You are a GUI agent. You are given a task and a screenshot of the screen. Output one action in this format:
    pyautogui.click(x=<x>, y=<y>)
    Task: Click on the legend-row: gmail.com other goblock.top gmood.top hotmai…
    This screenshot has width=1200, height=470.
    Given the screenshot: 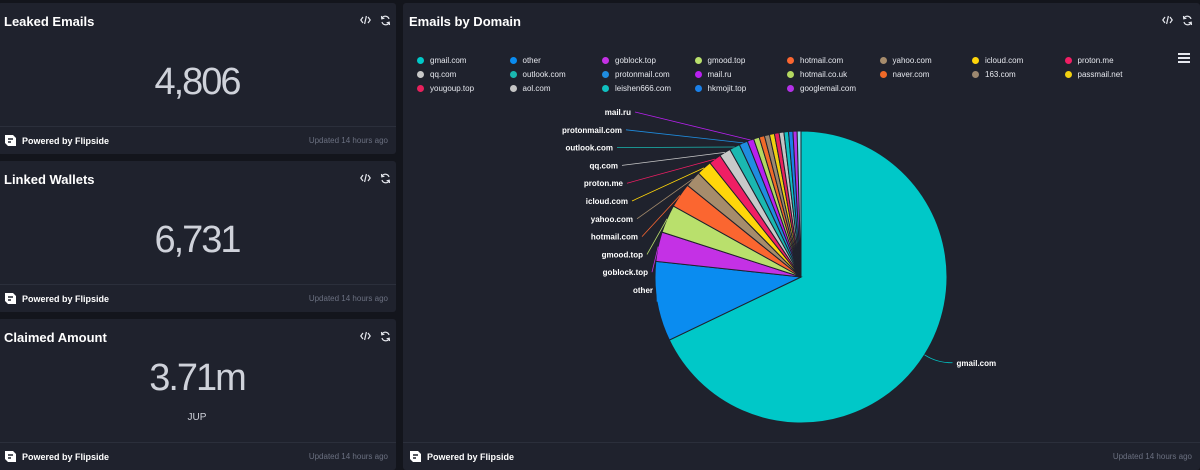 What is the action you would take?
    pyautogui.click(x=797, y=60)
    